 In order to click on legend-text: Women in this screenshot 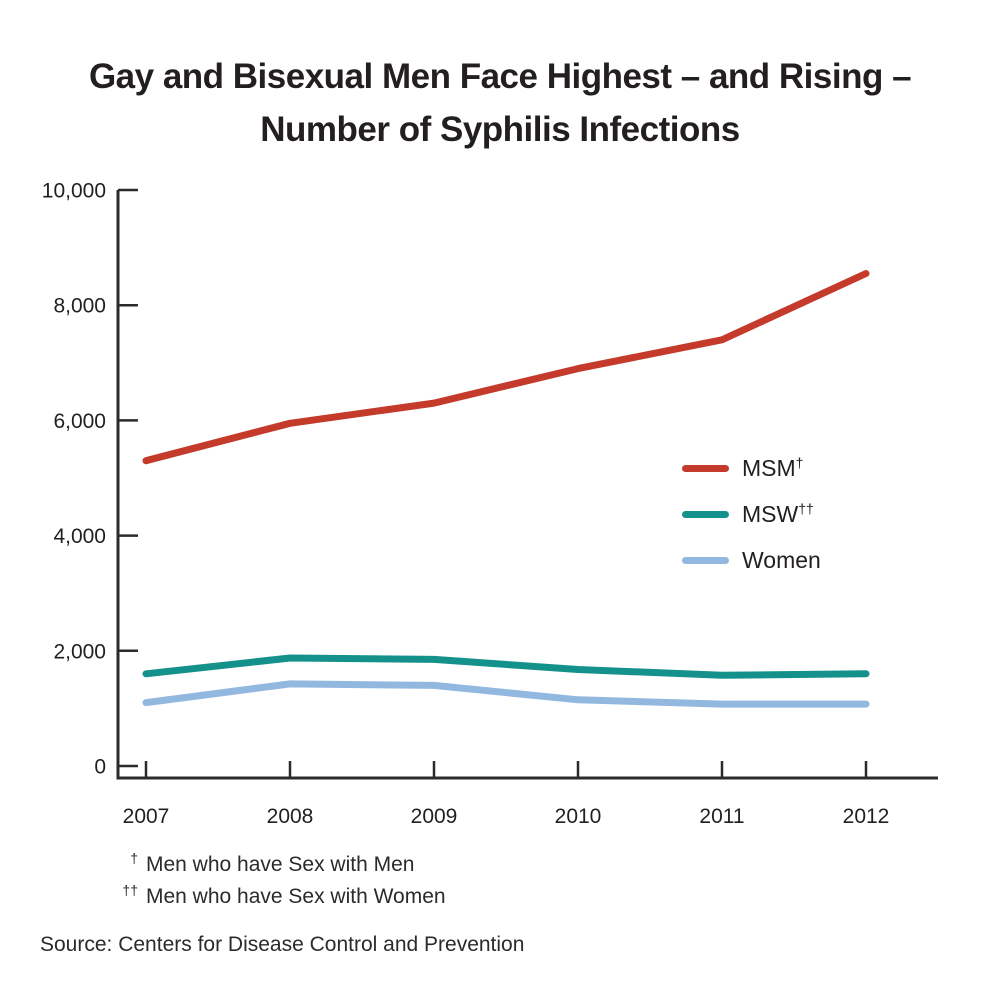, I will do `click(781, 559)`.